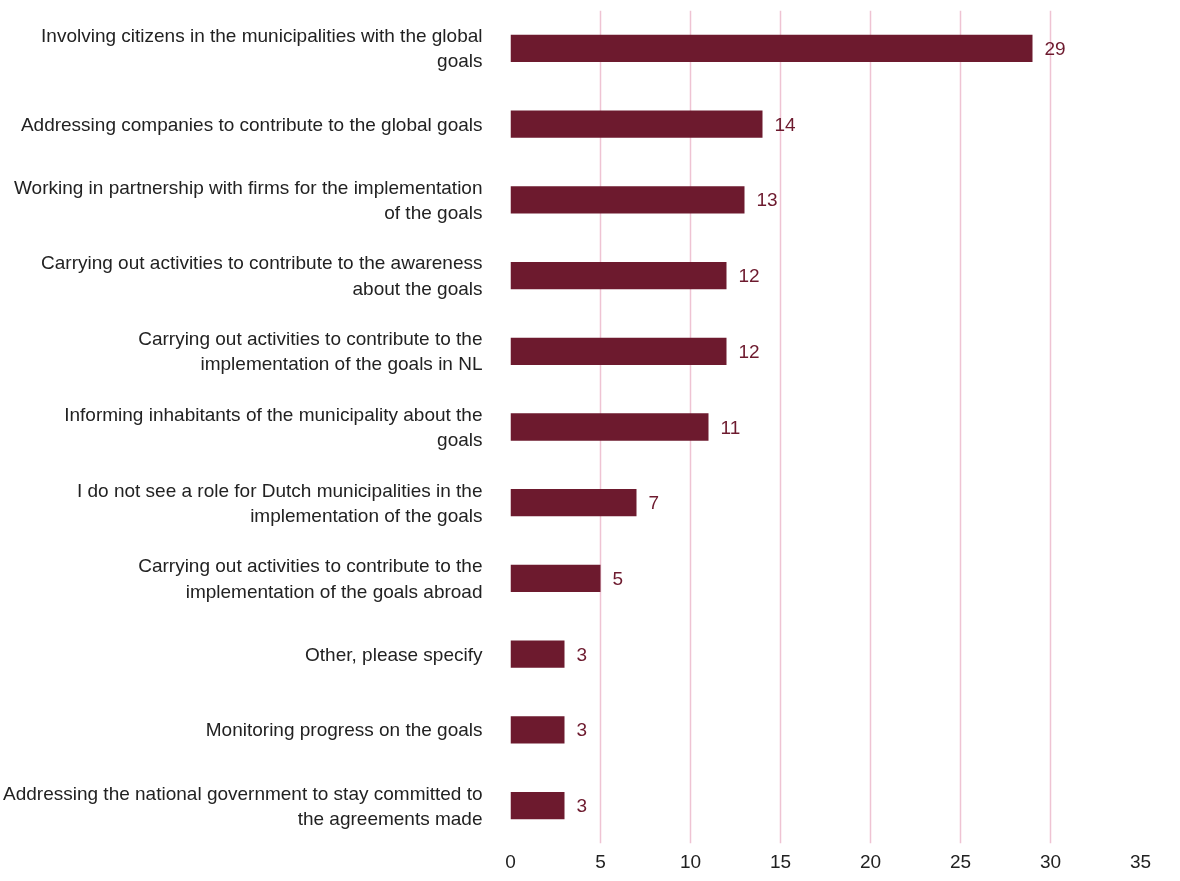 The width and height of the screenshot is (1180, 881). Describe the element at coordinates (600, 861) in the screenshot. I see `x-tick-label: 5` at that location.